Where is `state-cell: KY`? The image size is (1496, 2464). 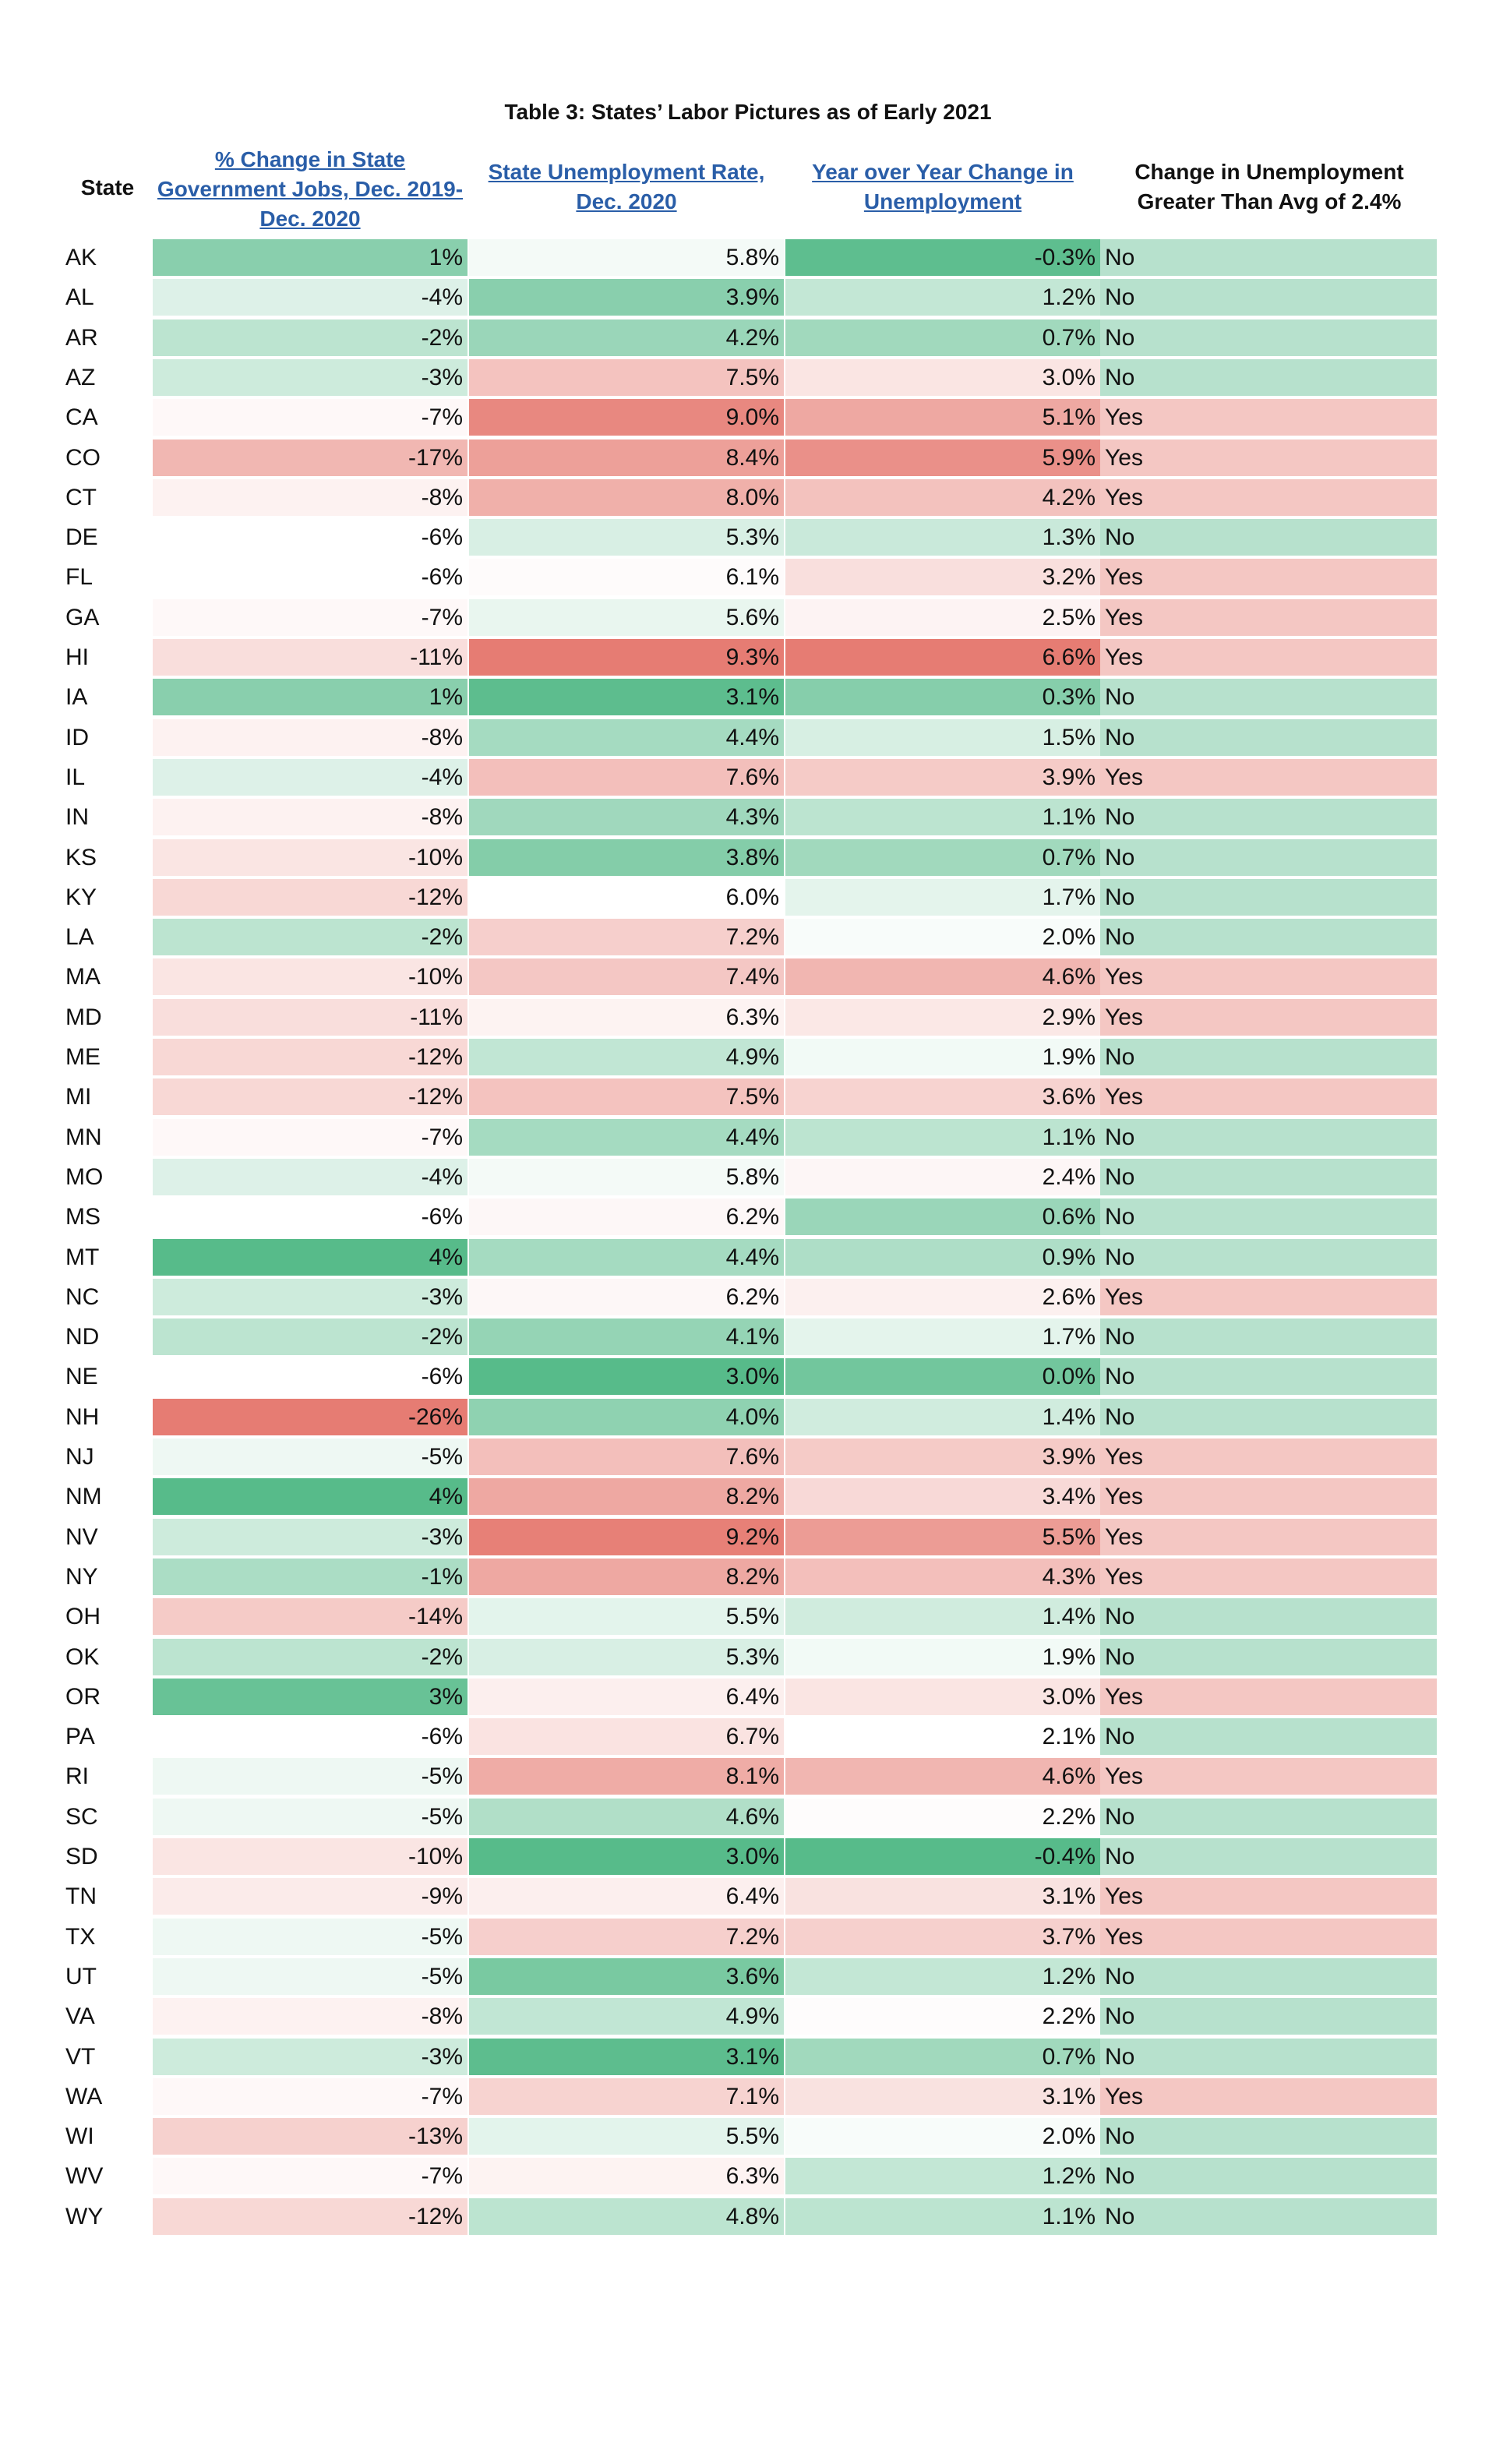
state-cell: KY is located at coordinates (81, 897).